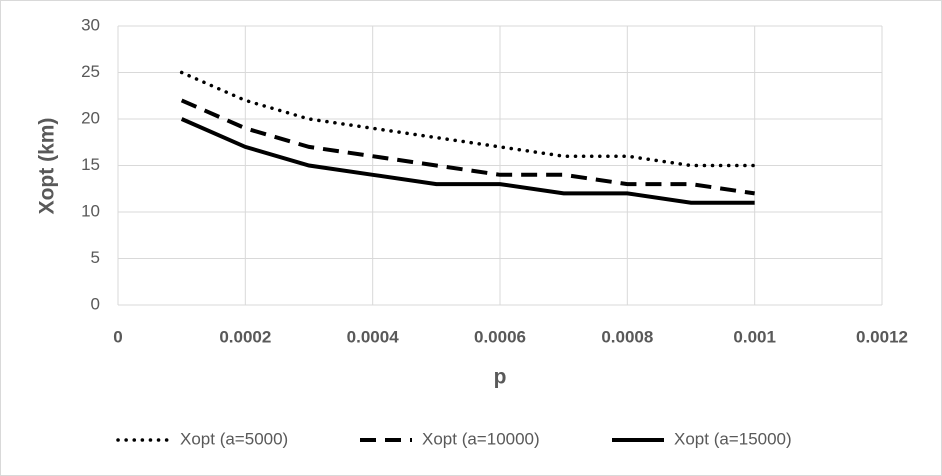 This screenshot has height=476, width=942. I want to click on x-tick-label: 0.0002, so click(245, 336).